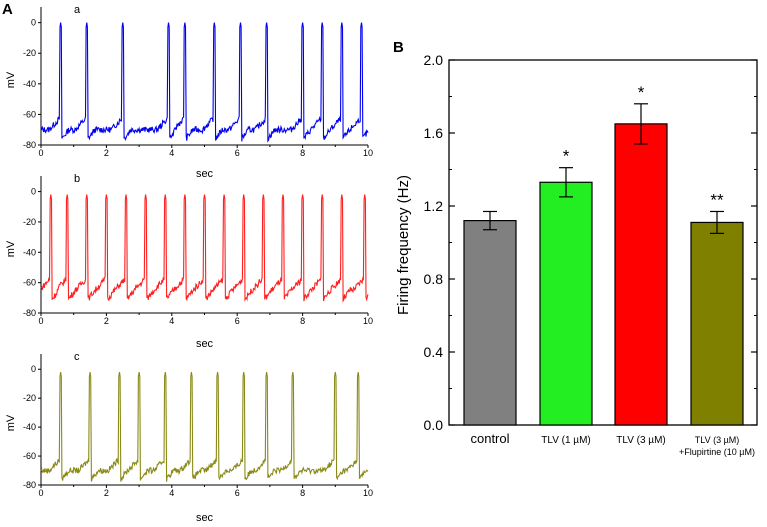 The height and width of the screenshot is (527, 767). What do you see at coordinates (77, 10) in the screenshot?
I see `trace-label: a` at bounding box center [77, 10].